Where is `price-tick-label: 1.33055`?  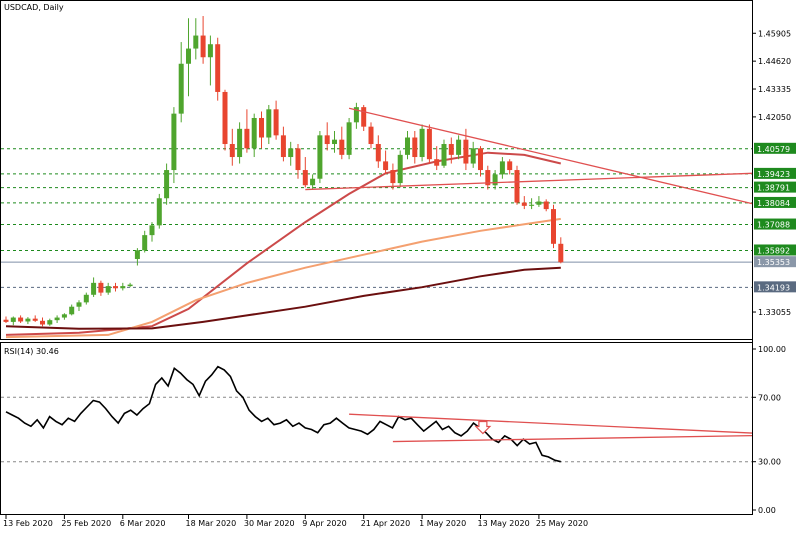 price-tick-label: 1.33055 is located at coordinates (774, 312).